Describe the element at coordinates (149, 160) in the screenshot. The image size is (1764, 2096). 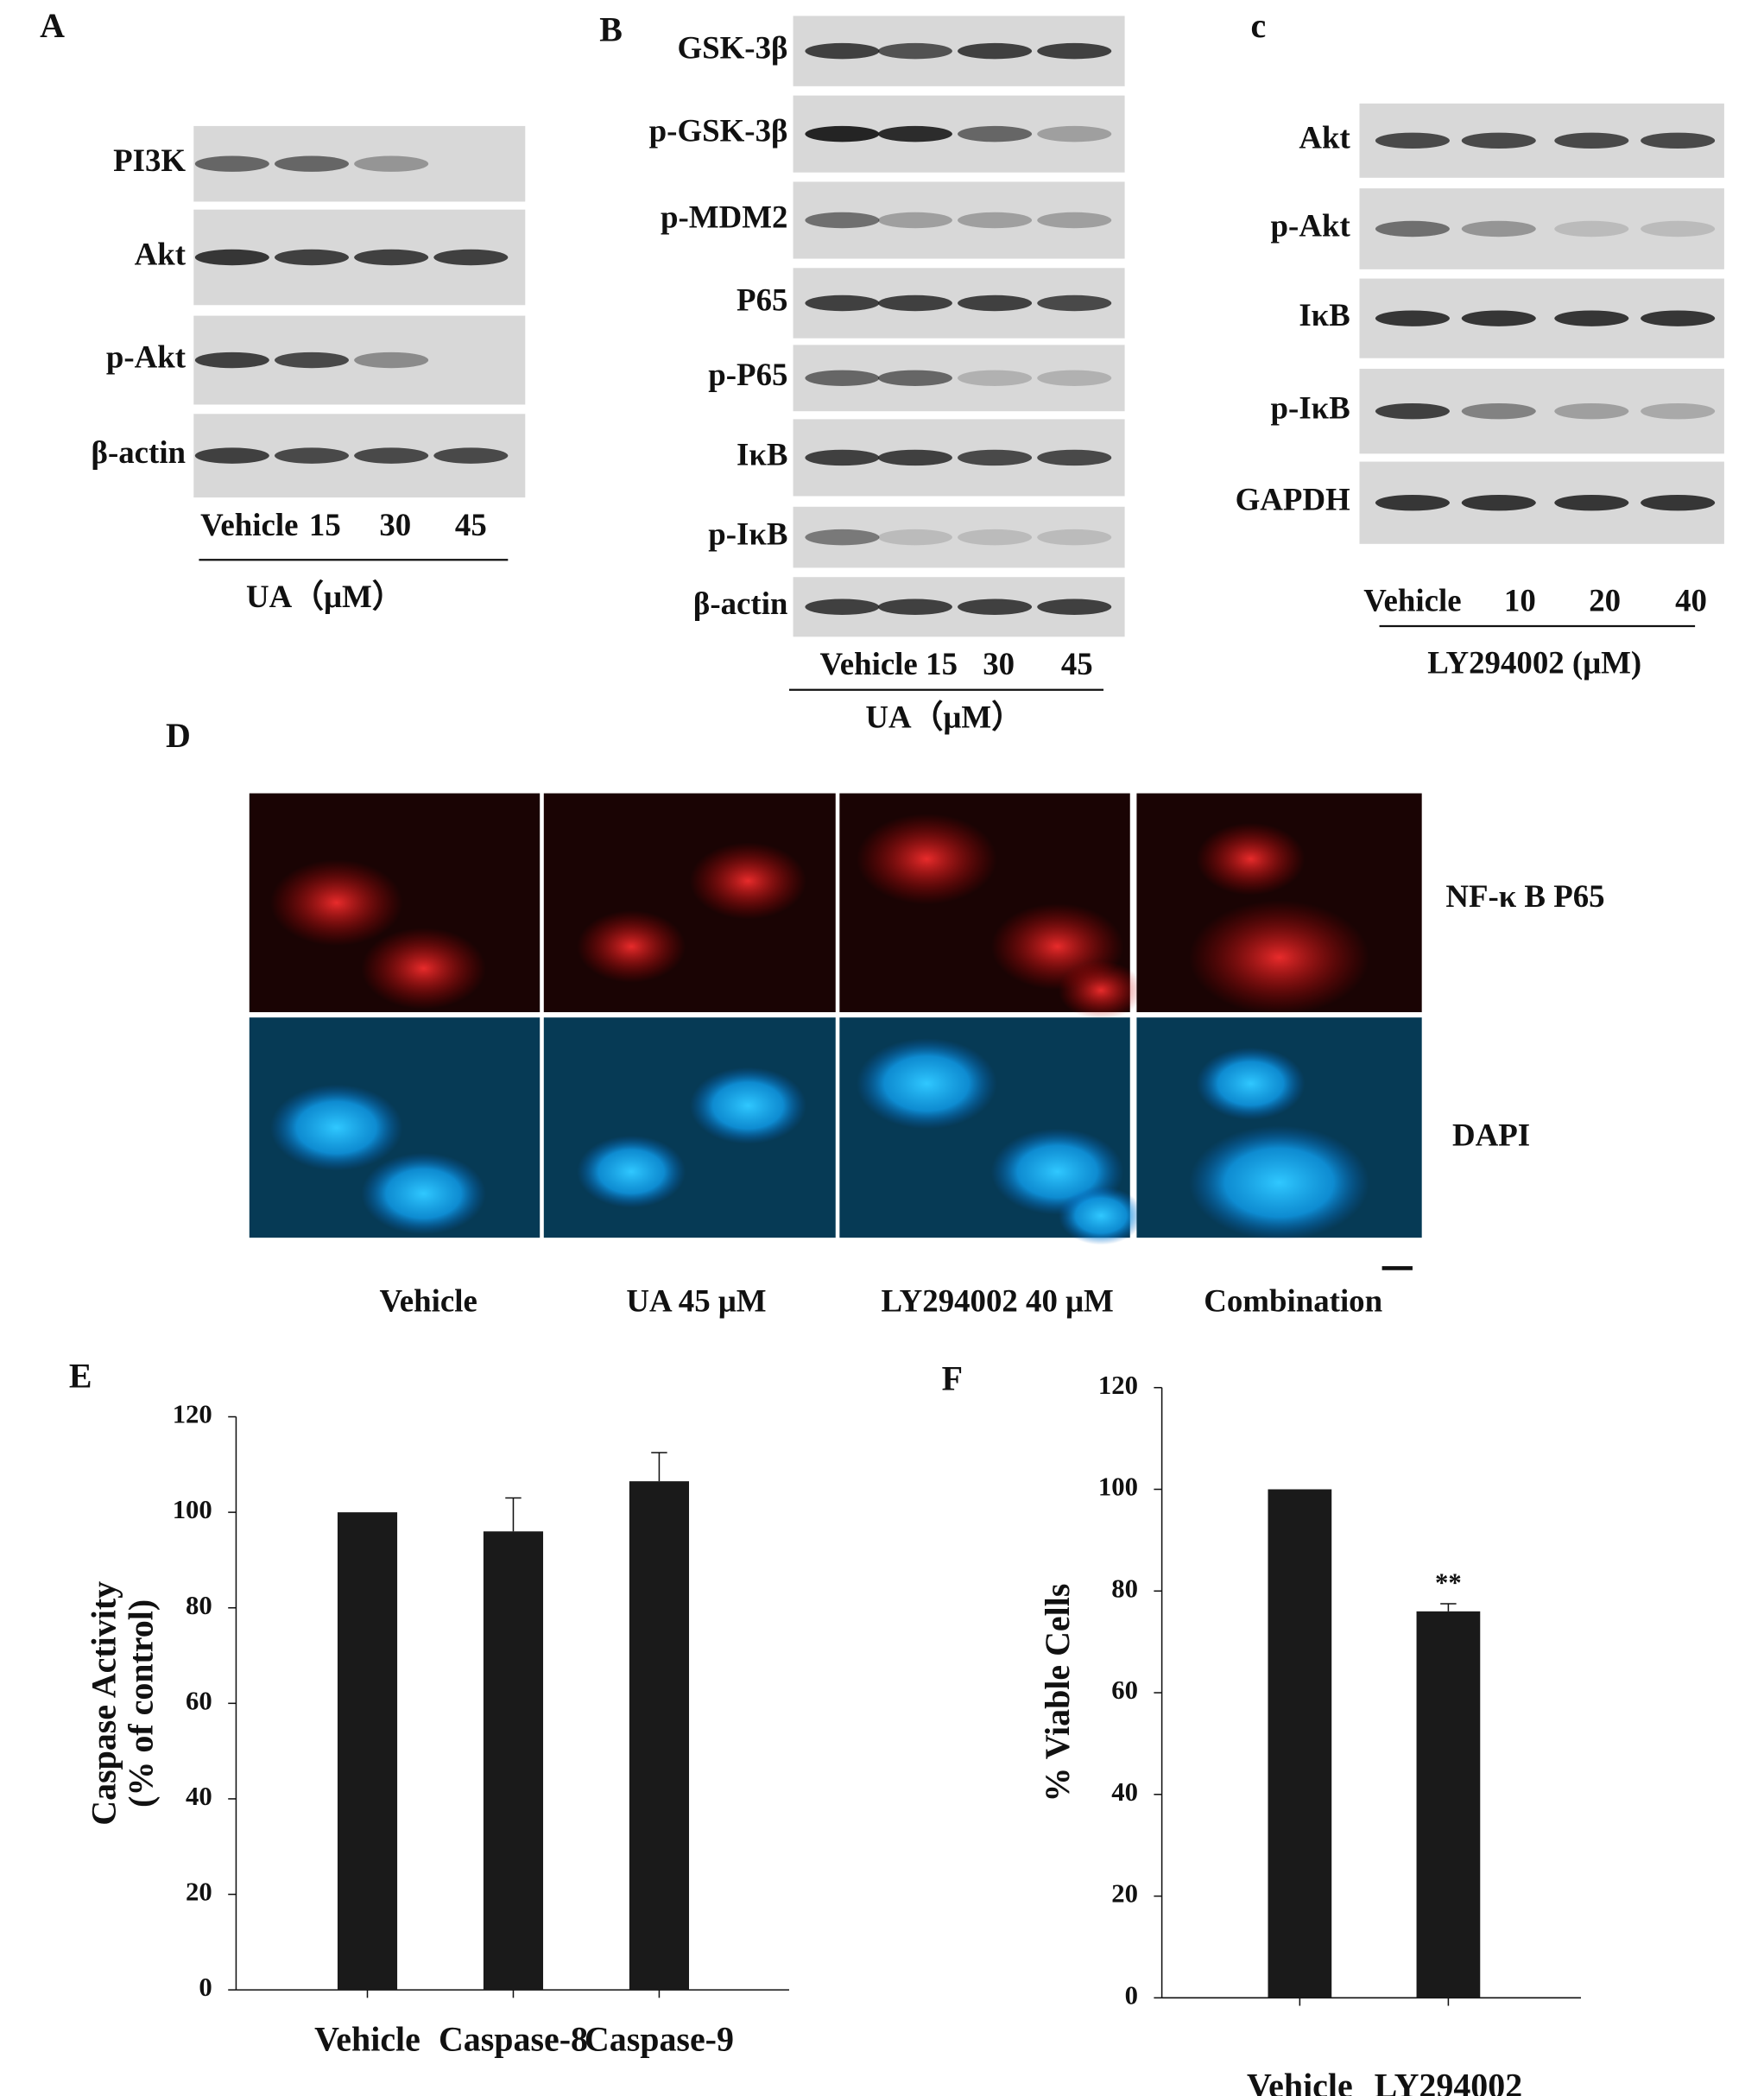
I see `row-label: PI3K` at that location.